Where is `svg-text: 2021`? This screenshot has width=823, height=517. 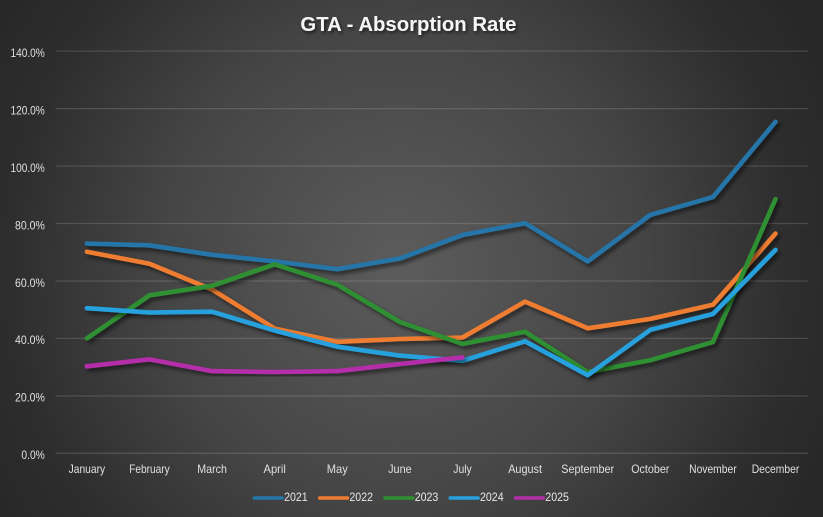
svg-text: 2021 is located at coordinates (296, 497).